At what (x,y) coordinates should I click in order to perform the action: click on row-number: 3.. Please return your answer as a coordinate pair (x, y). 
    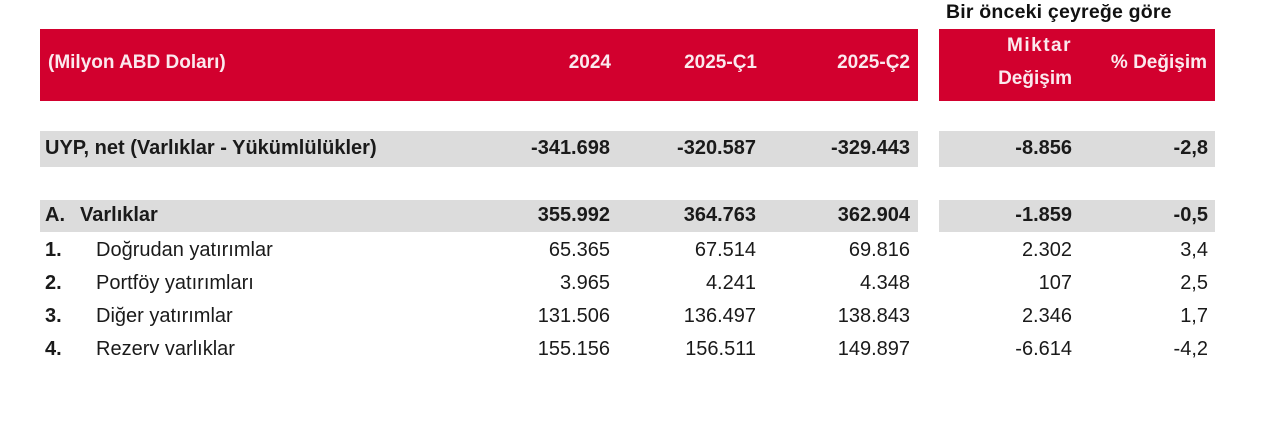
    Looking at the image, I should click on (53, 316).